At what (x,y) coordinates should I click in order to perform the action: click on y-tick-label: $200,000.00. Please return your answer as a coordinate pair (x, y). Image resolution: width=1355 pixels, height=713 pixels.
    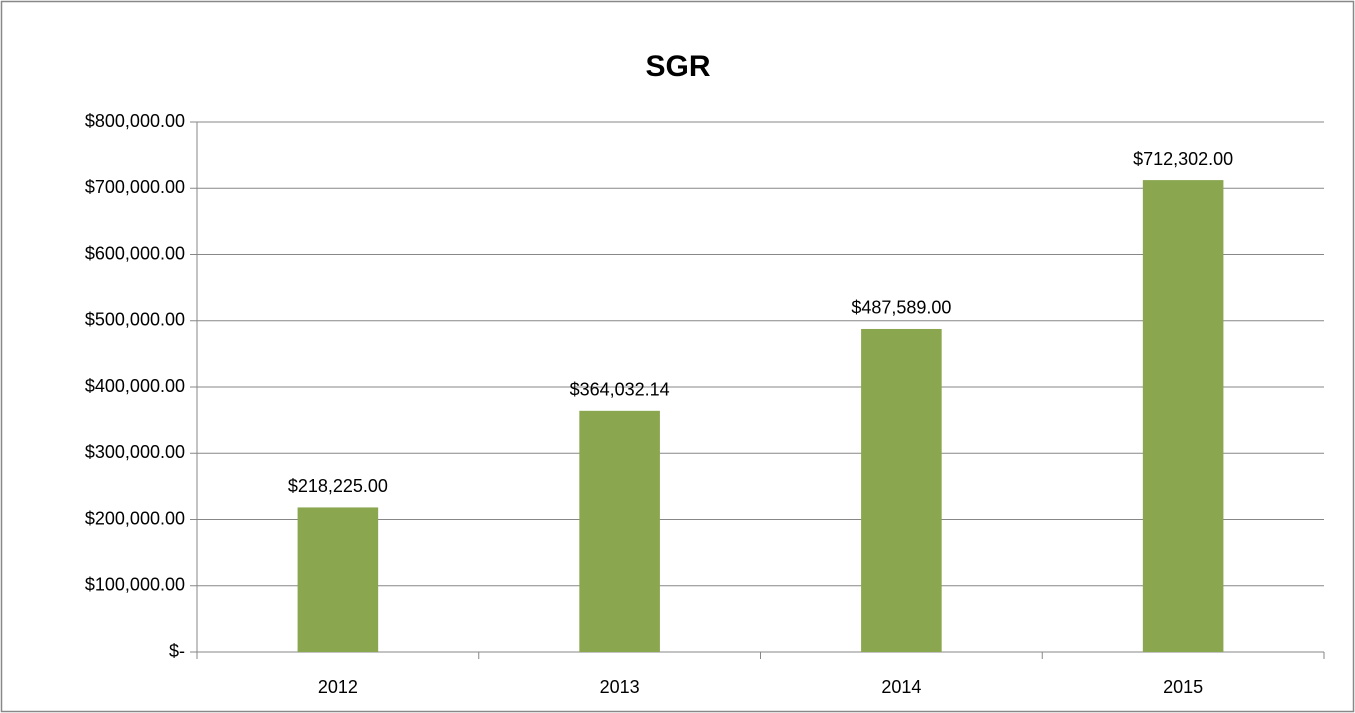
    Looking at the image, I should click on (135, 518).